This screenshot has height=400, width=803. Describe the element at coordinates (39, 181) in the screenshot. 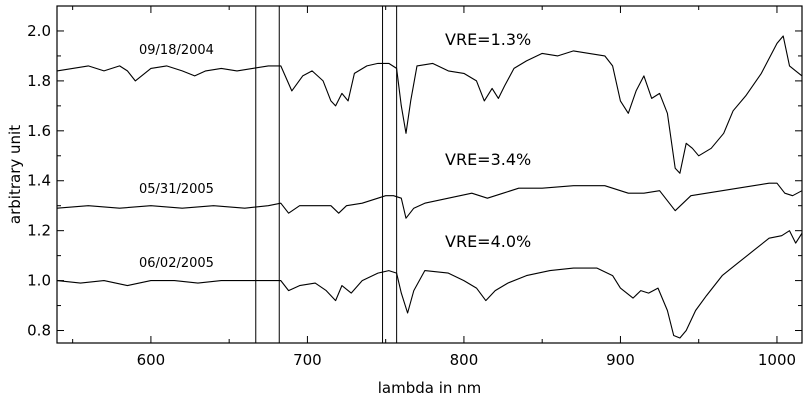

I see `y-tick-label: 1.4` at that location.